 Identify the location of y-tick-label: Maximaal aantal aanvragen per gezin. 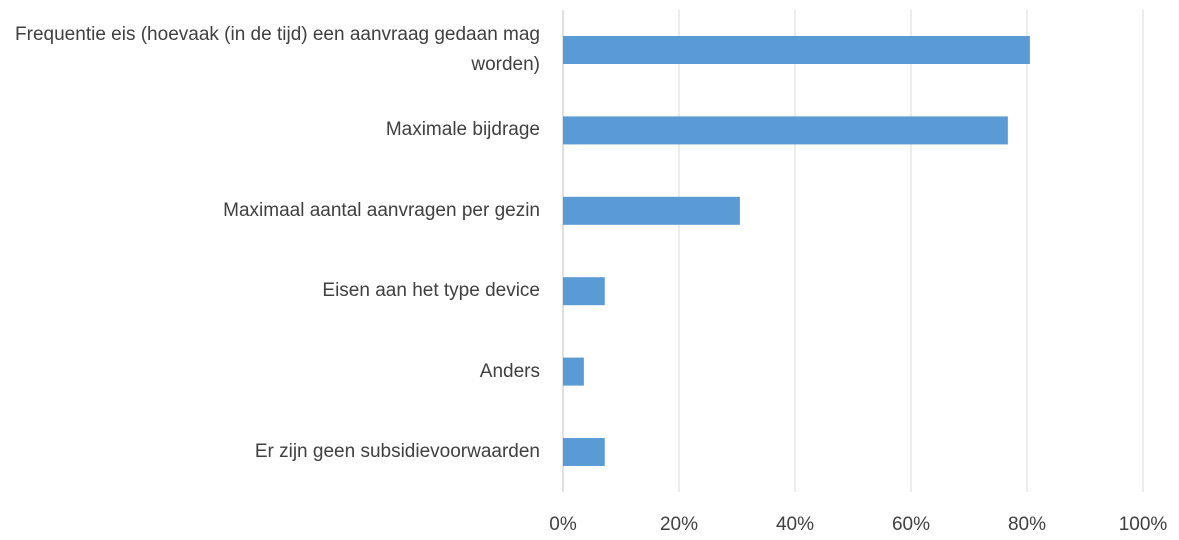
(381, 210).